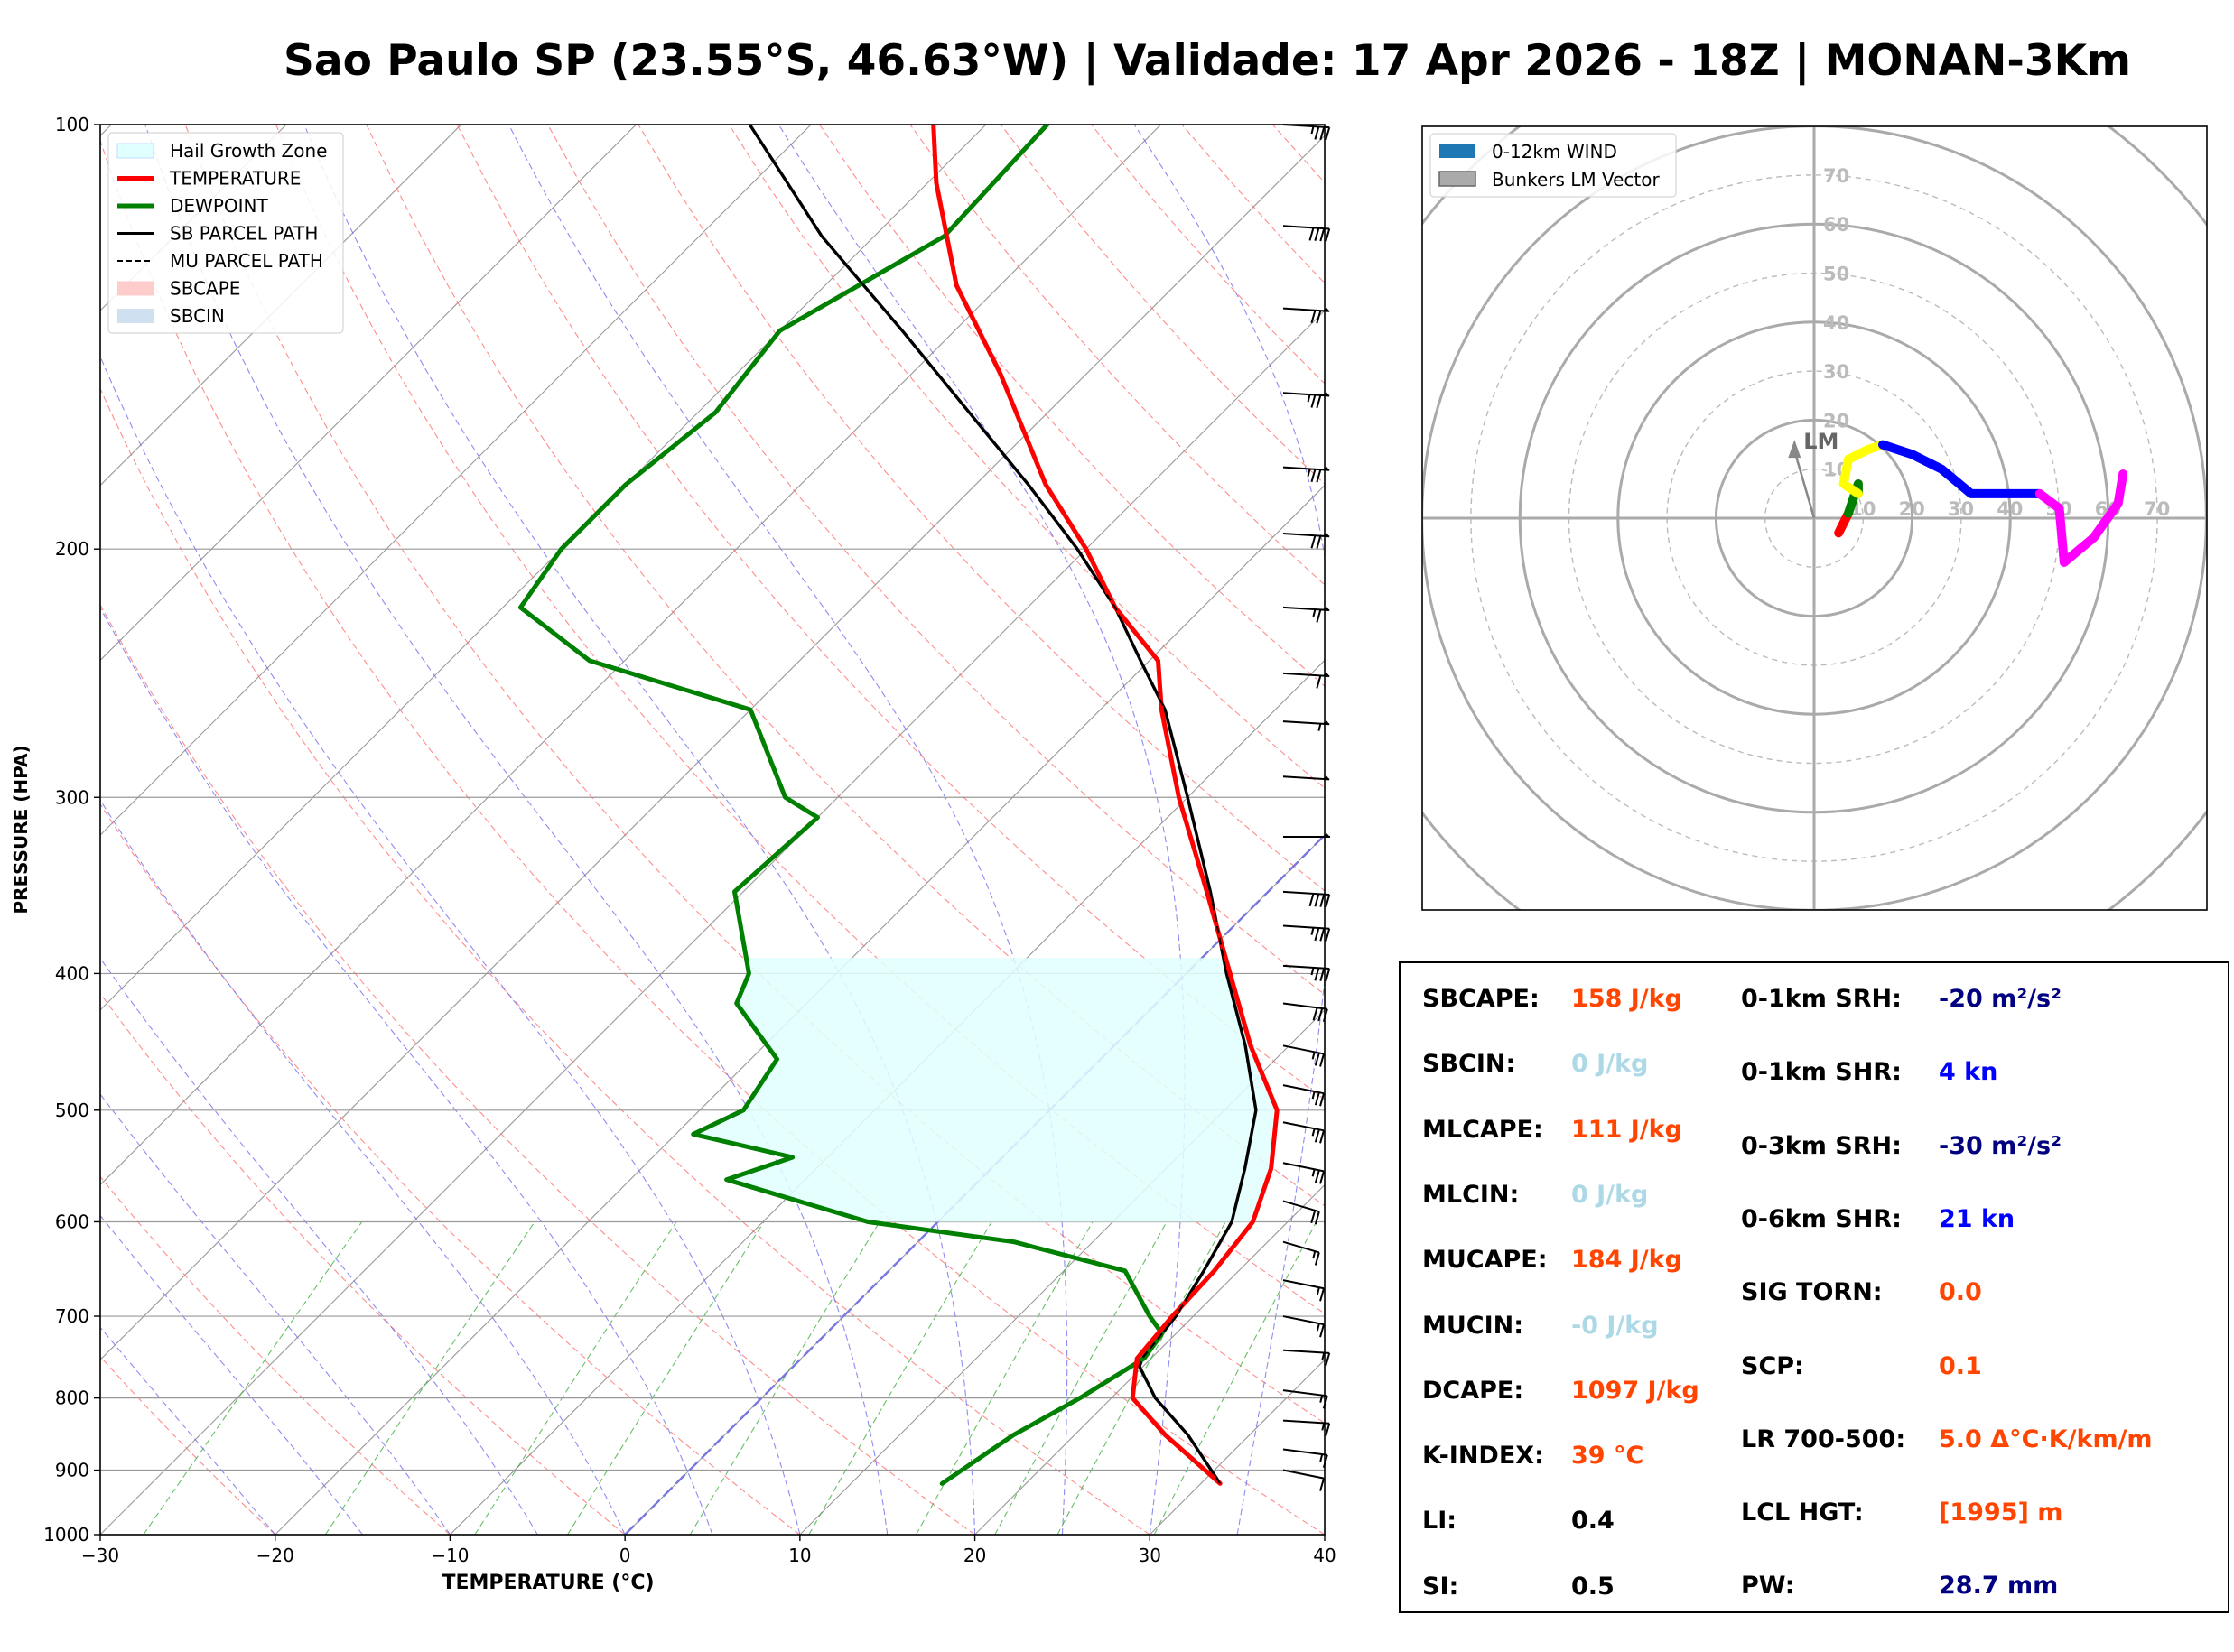 The width and height of the screenshot is (2234, 1652). I want to click on legend-label: 0-12km WIND, so click(1554, 151).